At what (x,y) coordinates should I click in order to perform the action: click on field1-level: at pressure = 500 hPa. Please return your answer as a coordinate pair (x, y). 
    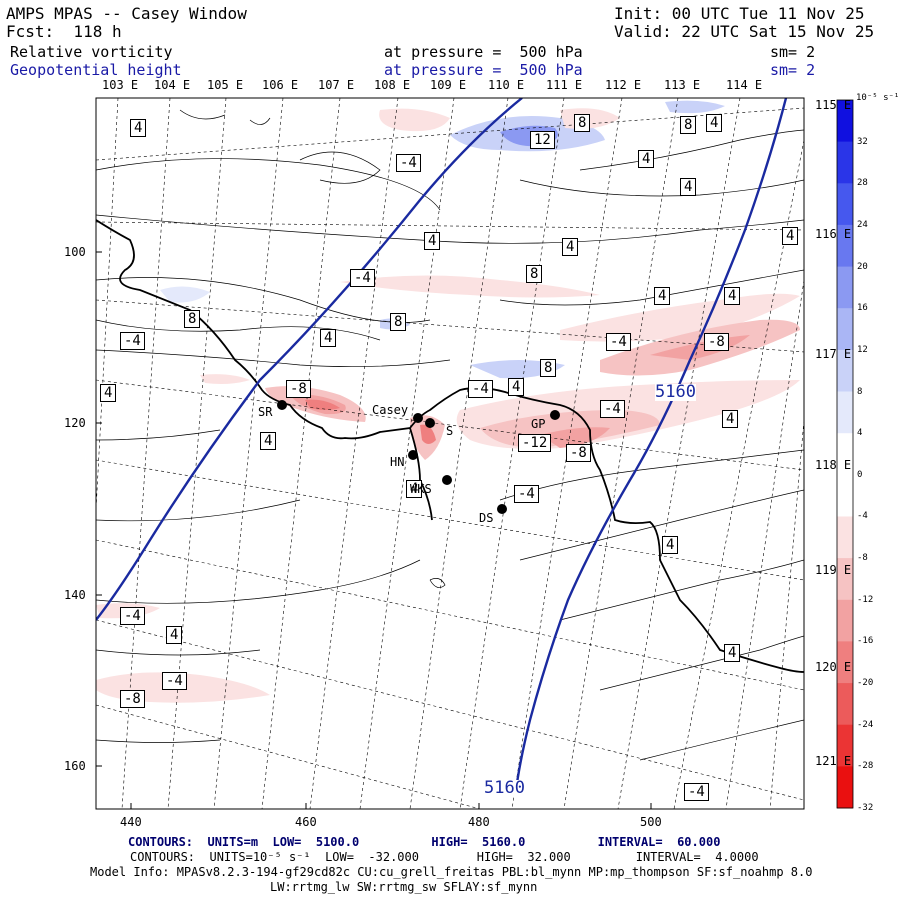
    Looking at the image, I should click on (483, 52).